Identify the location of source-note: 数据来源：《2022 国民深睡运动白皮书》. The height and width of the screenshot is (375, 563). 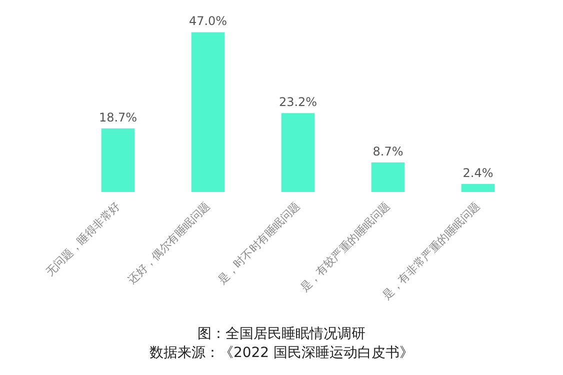
(281, 353).